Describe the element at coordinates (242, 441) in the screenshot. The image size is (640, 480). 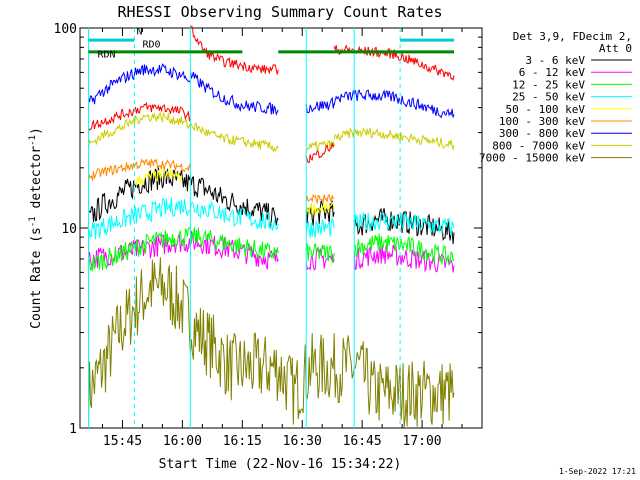
I see `x-tick-label-1615: 16:15` at that location.